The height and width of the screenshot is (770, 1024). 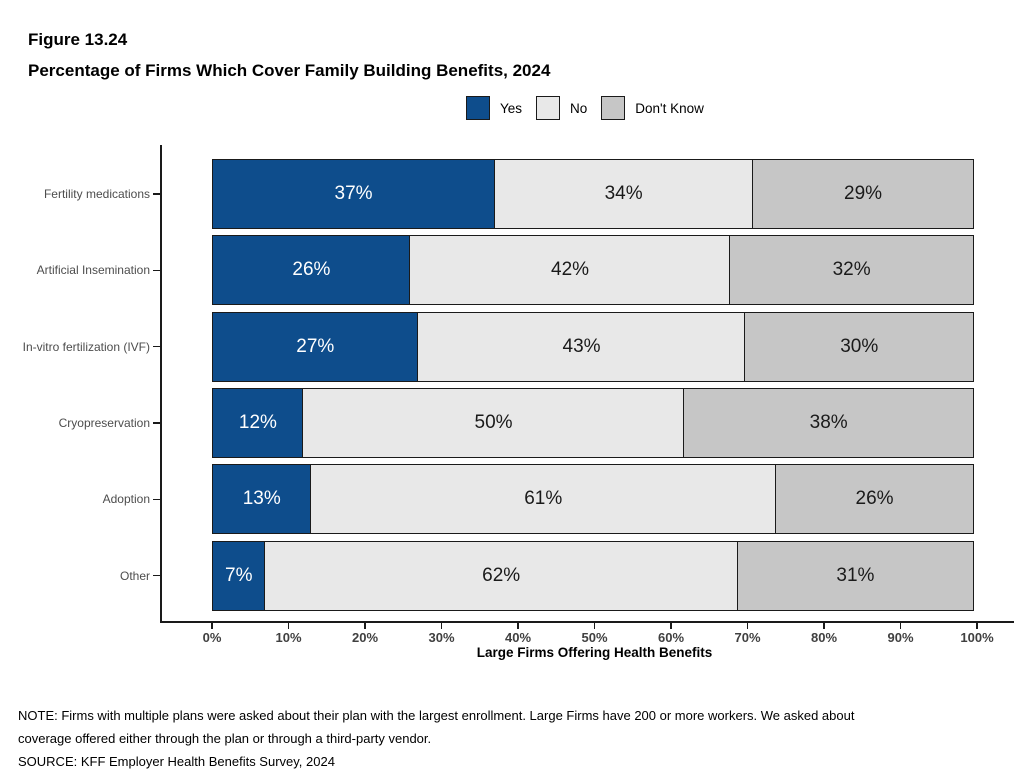 I want to click on bar-segment-don-t-know: 29%, so click(x=863, y=194).